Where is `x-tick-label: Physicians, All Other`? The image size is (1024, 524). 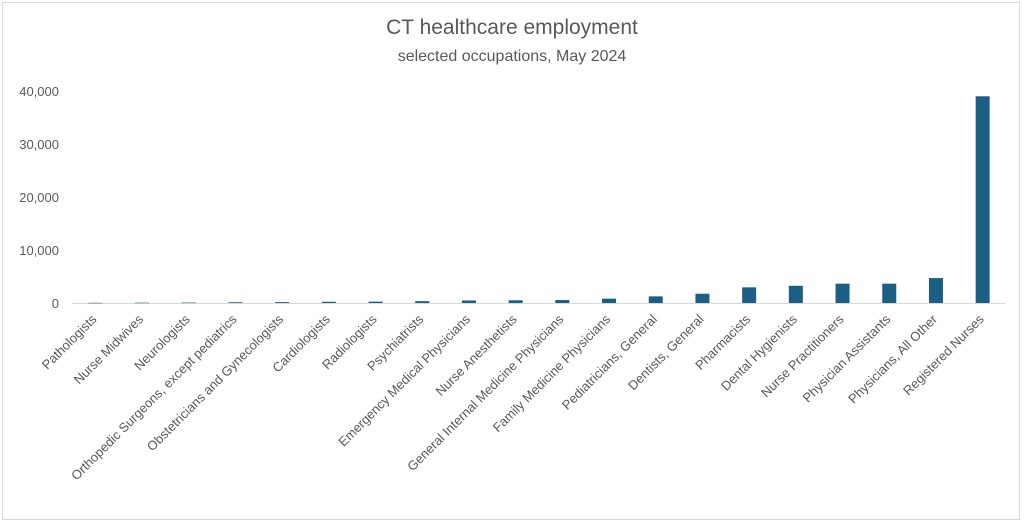
x-tick-label: Physicians, All Other is located at coordinates (892, 358).